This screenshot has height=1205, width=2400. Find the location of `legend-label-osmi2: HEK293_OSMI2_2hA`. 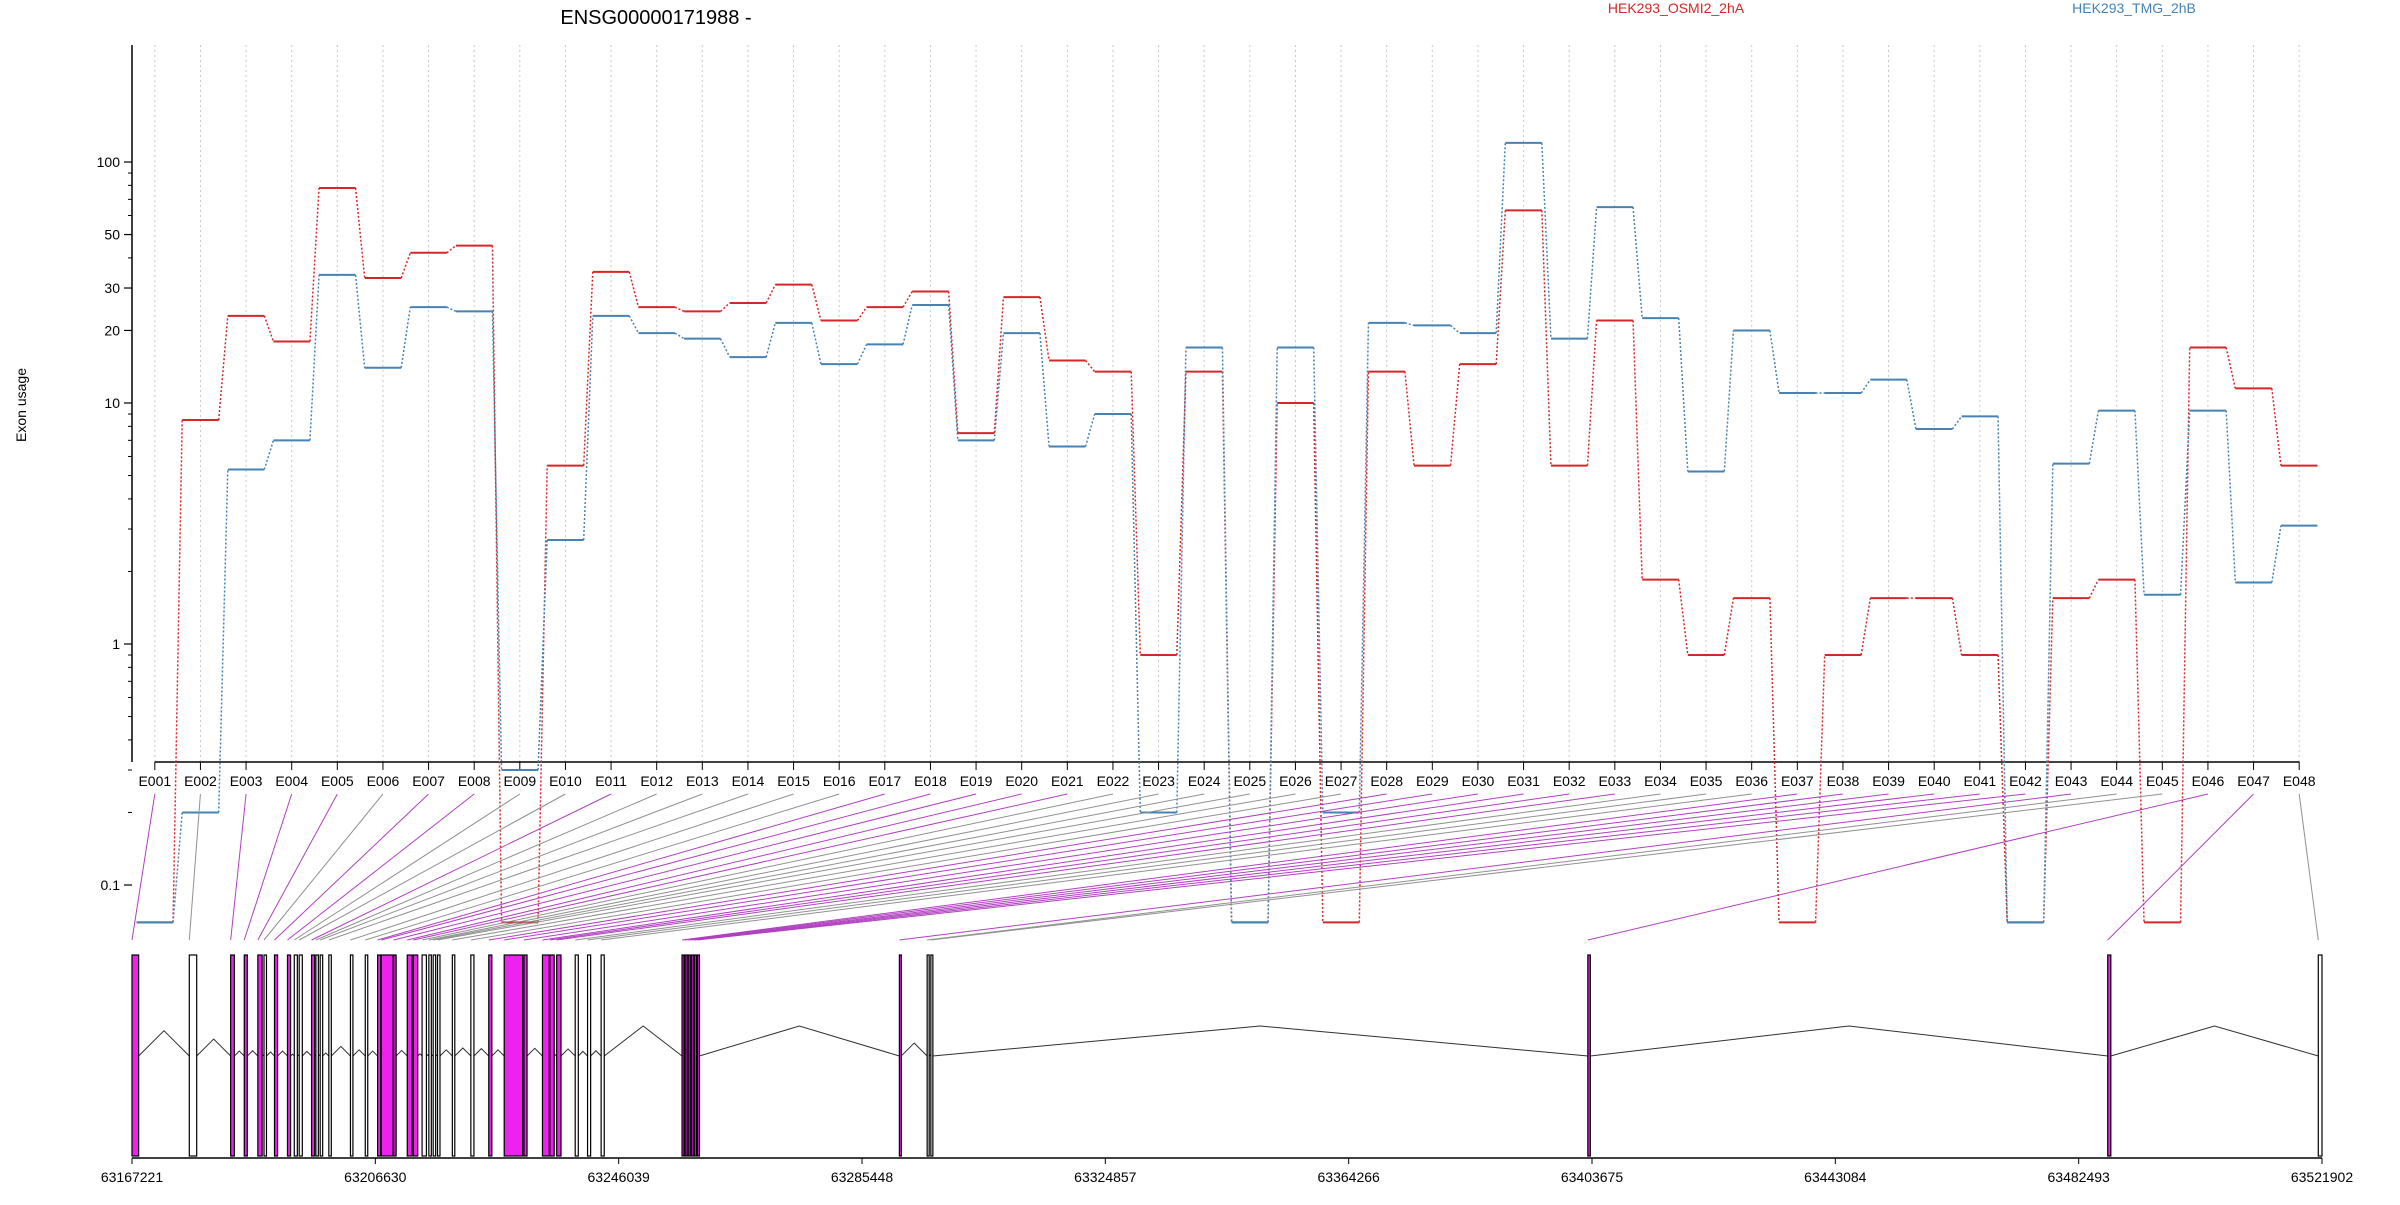

legend-label-osmi2: HEK293_OSMI2_2hA is located at coordinates (1676, 8).